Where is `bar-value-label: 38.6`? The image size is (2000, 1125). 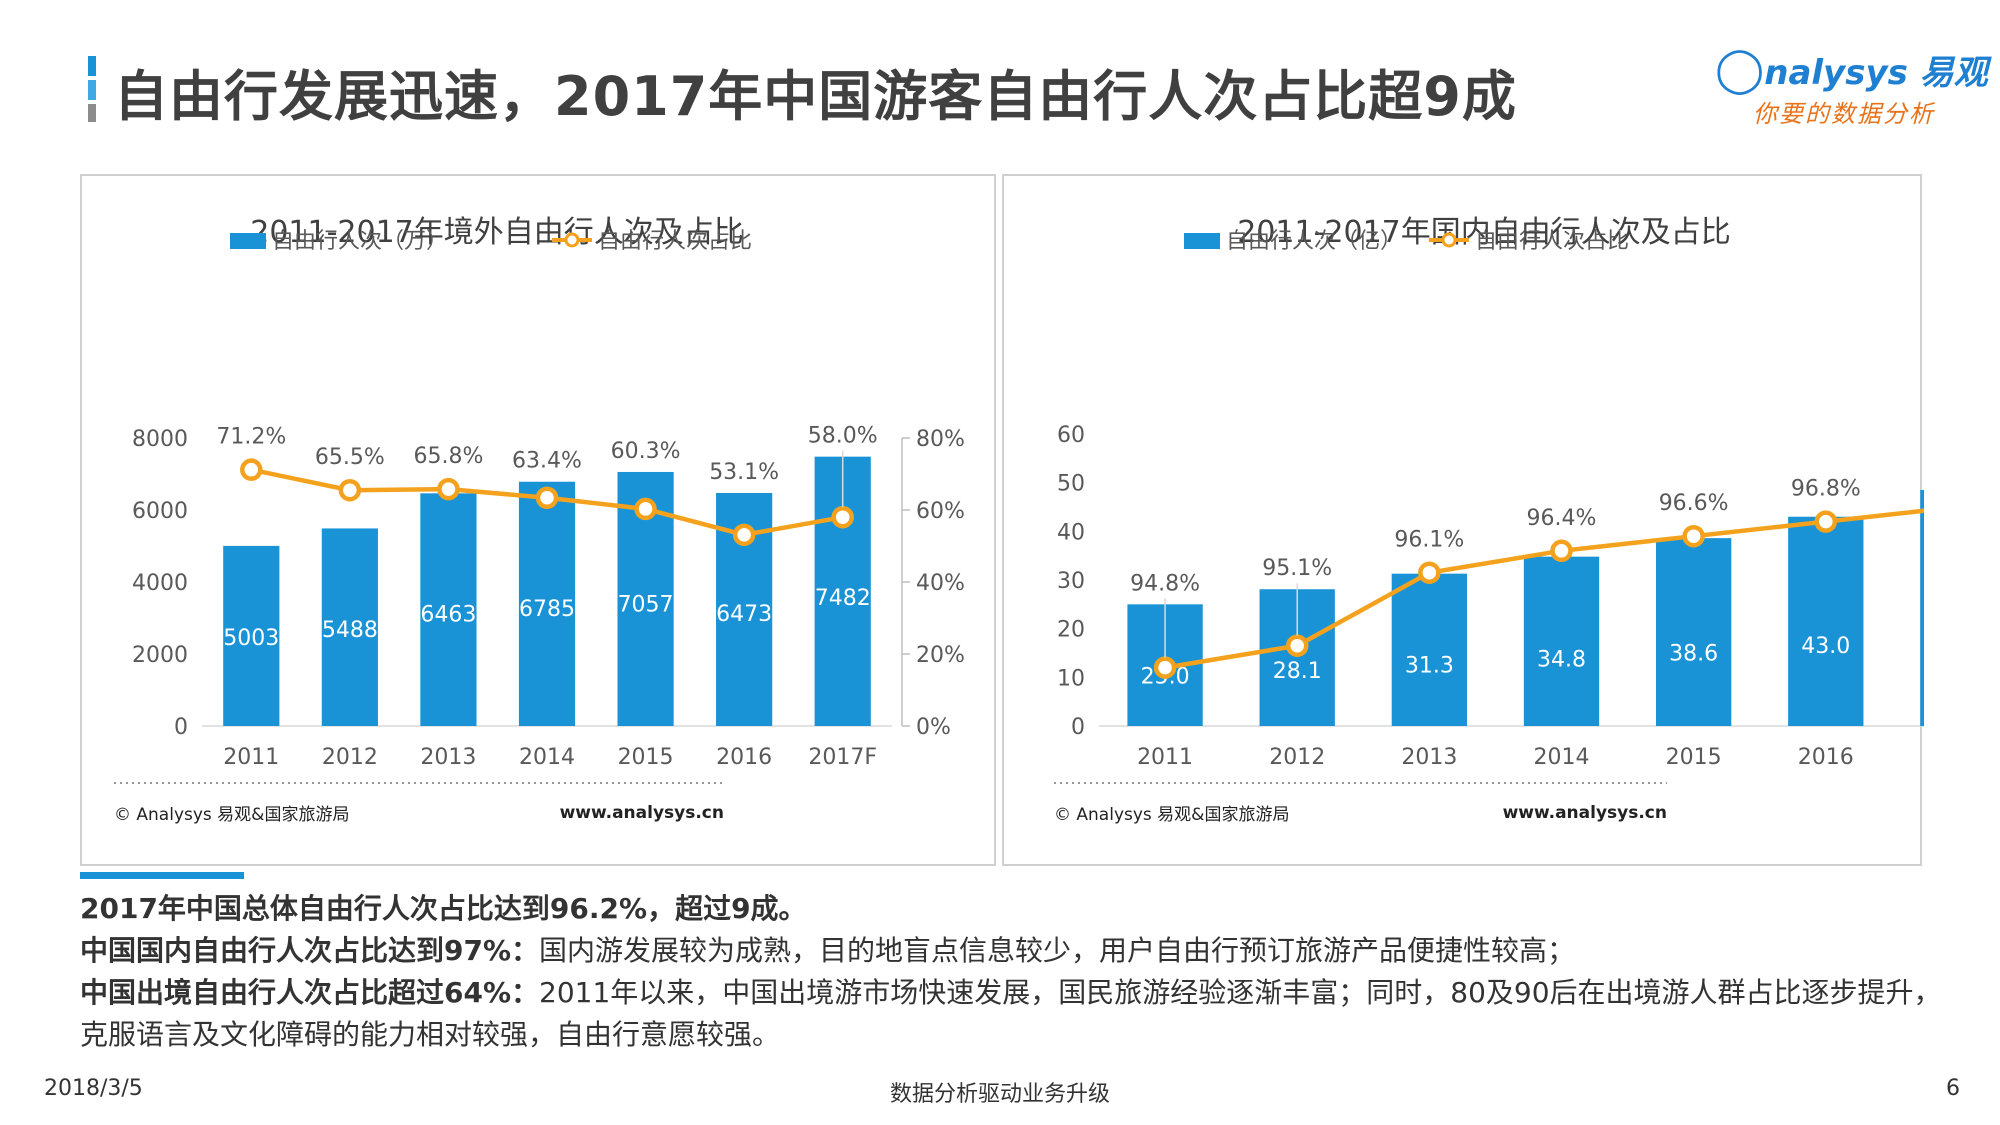 bar-value-label: 38.6 is located at coordinates (1693, 653).